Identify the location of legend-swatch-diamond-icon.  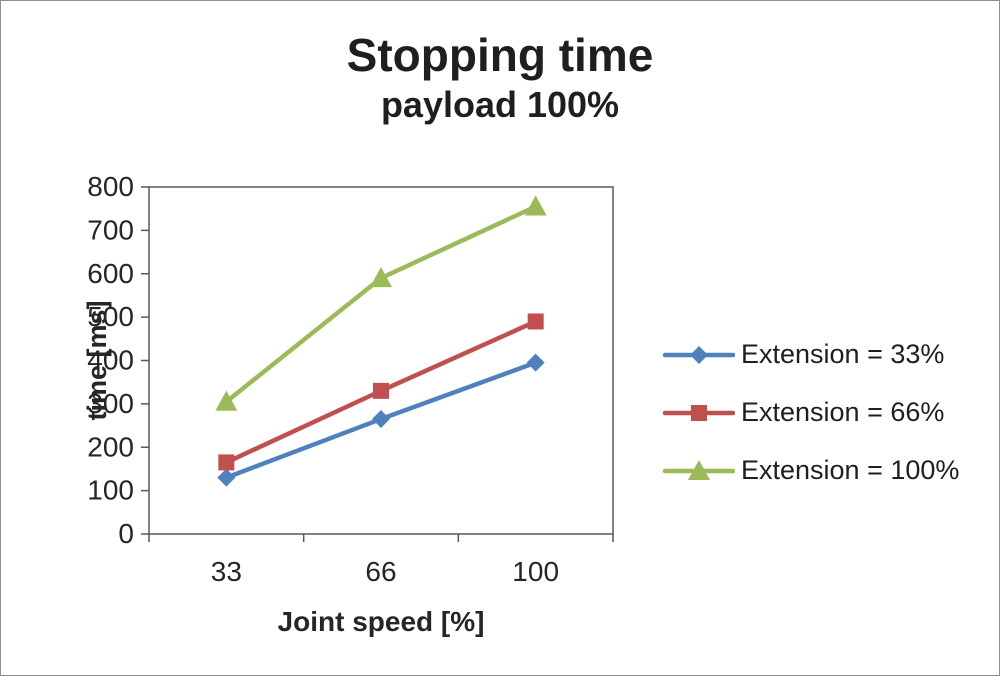
(699, 354).